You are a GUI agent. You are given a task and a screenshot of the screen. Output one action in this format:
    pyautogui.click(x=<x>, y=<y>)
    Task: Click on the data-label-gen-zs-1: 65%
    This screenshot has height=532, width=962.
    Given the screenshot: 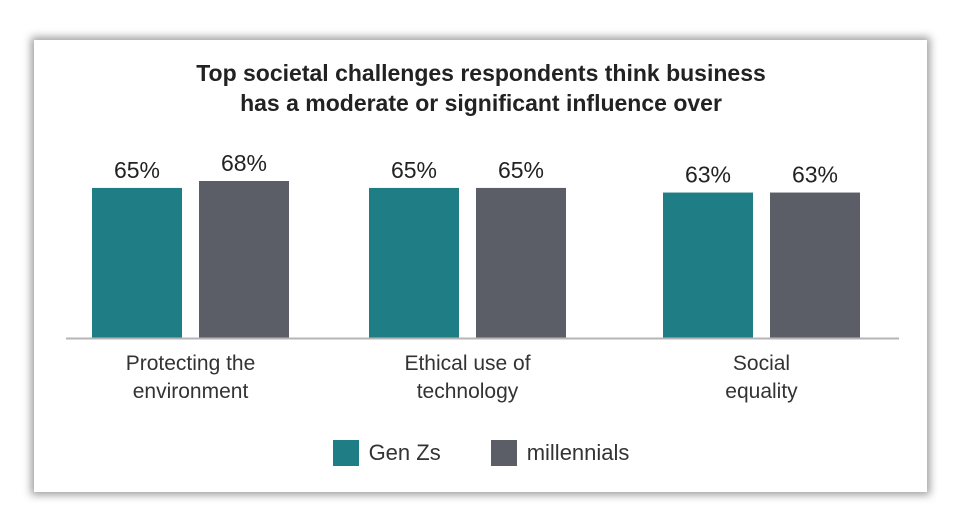 What is the action you would take?
    pyautogui.click(x=414, y=170)
    